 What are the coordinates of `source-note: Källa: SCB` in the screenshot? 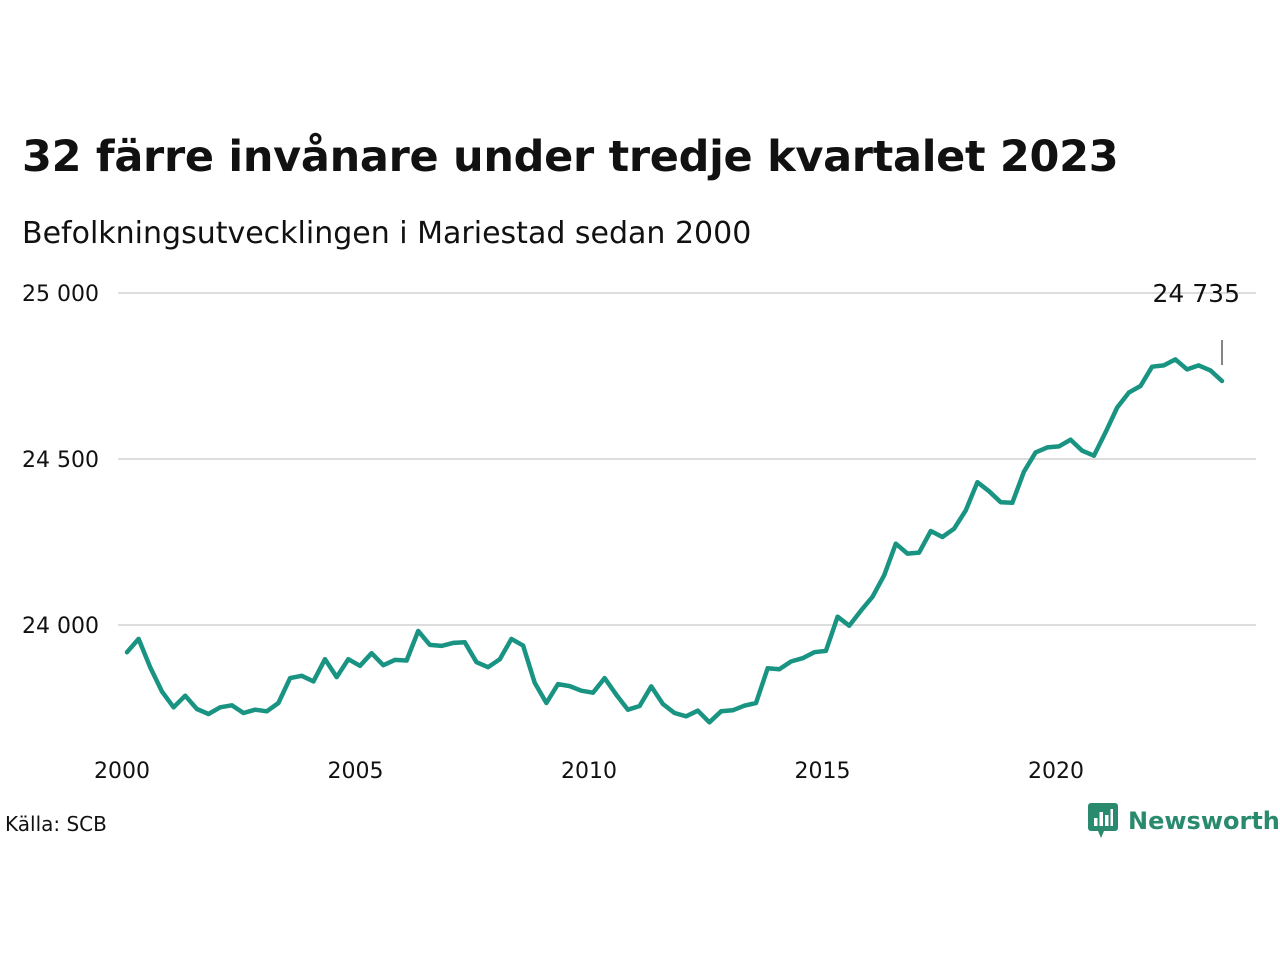 It's located at (56, 824).